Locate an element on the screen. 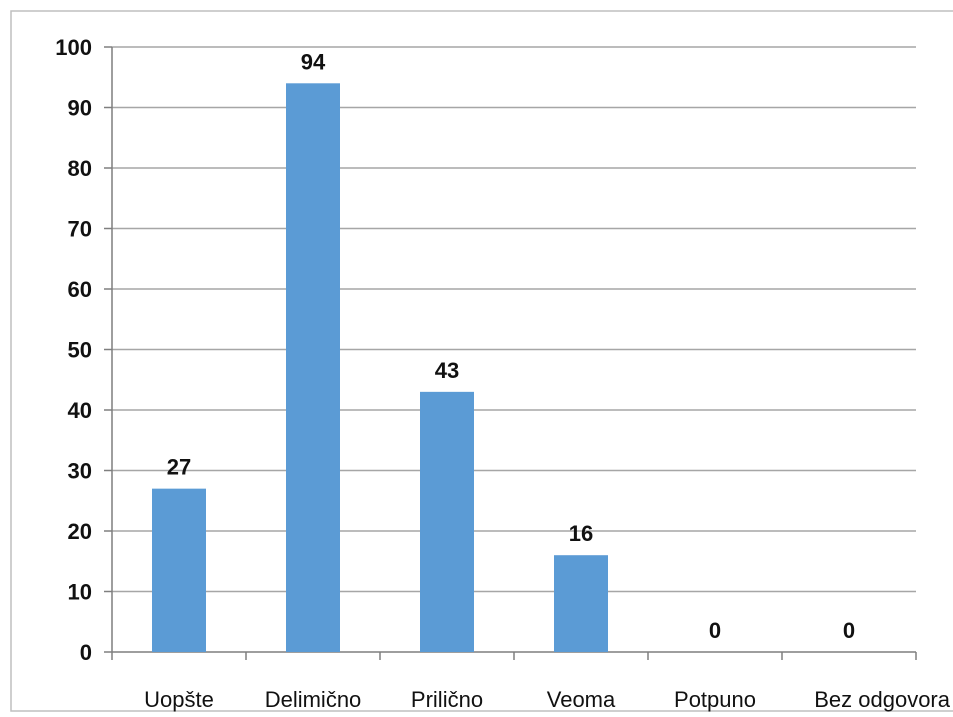 Image resolution: width=953 pixels, height=717 pixels. y-tick-label: 90 is located at coordinates (80, 108).